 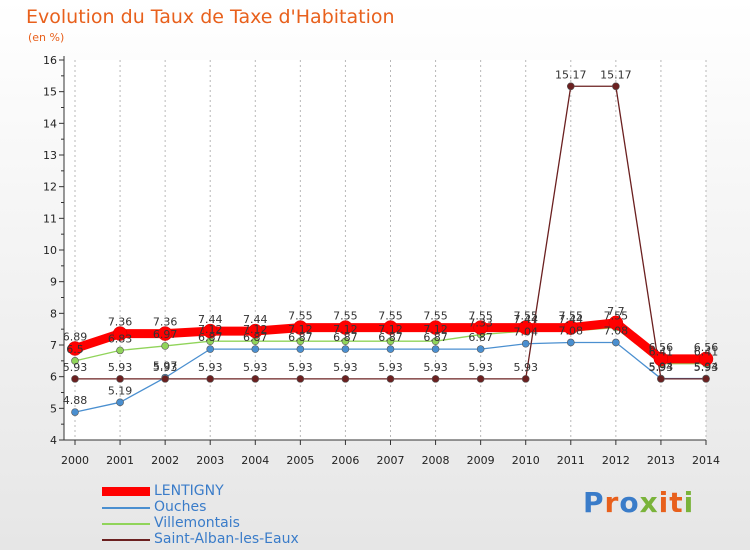 What do you see at coordinates (210, 17) in the screenshot?
I see `chart-title: Evolution du Taux de Taxe d'Habitation` at bounding box center [210, 17].